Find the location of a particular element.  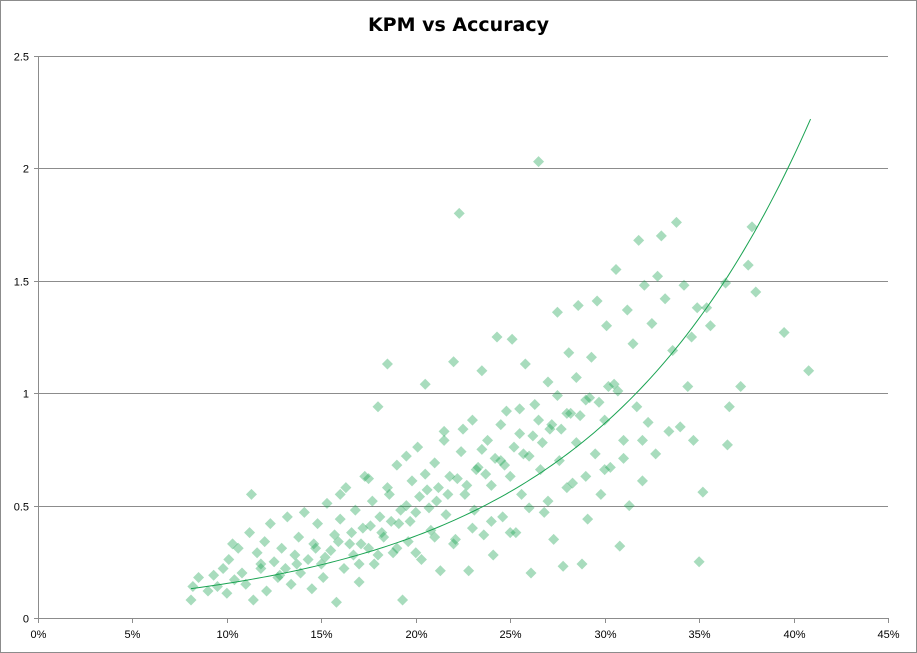

x-tick-label: 0% is located at coordinates (39, 635).